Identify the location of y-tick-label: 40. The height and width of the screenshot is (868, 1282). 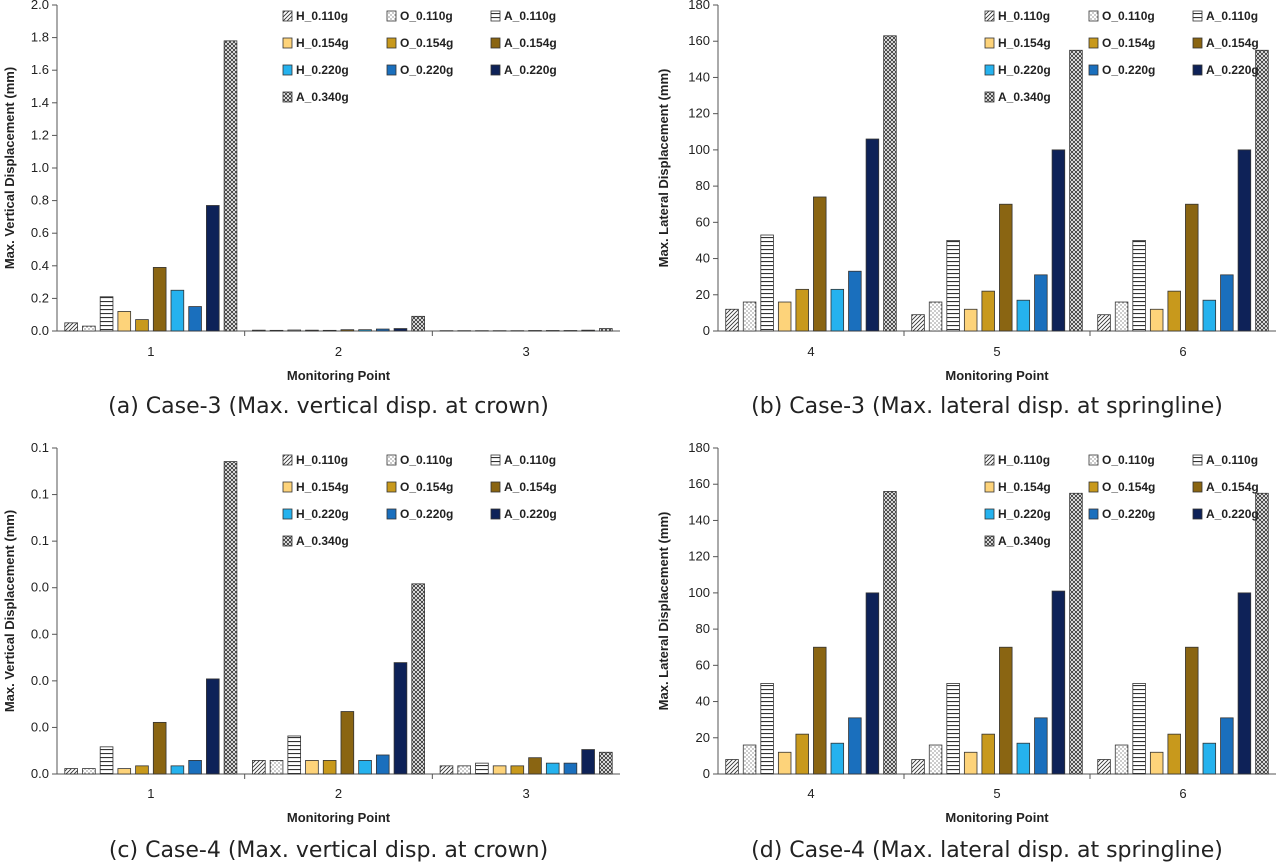
(703, 258).